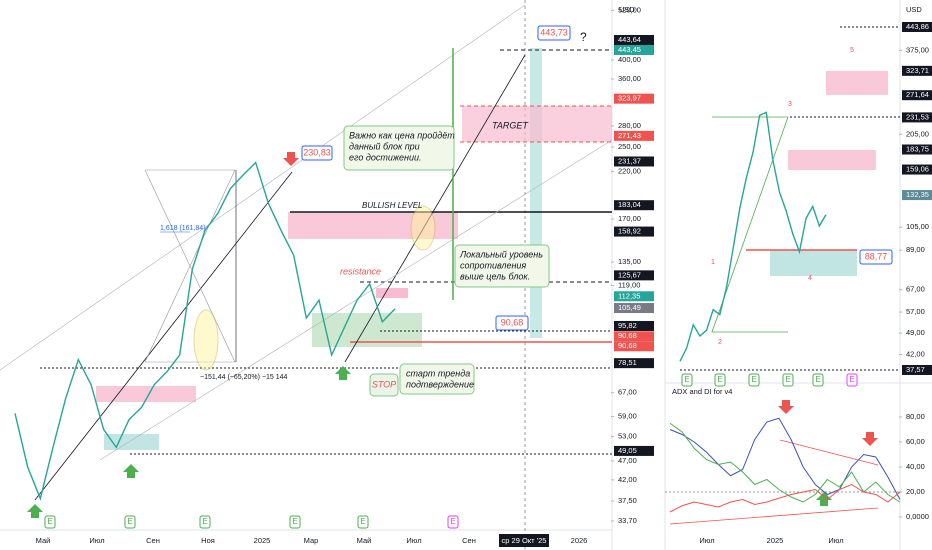  Describe the element at coordinates (713, 262) in the screenshot. I see `wave-label: 1` at that location.